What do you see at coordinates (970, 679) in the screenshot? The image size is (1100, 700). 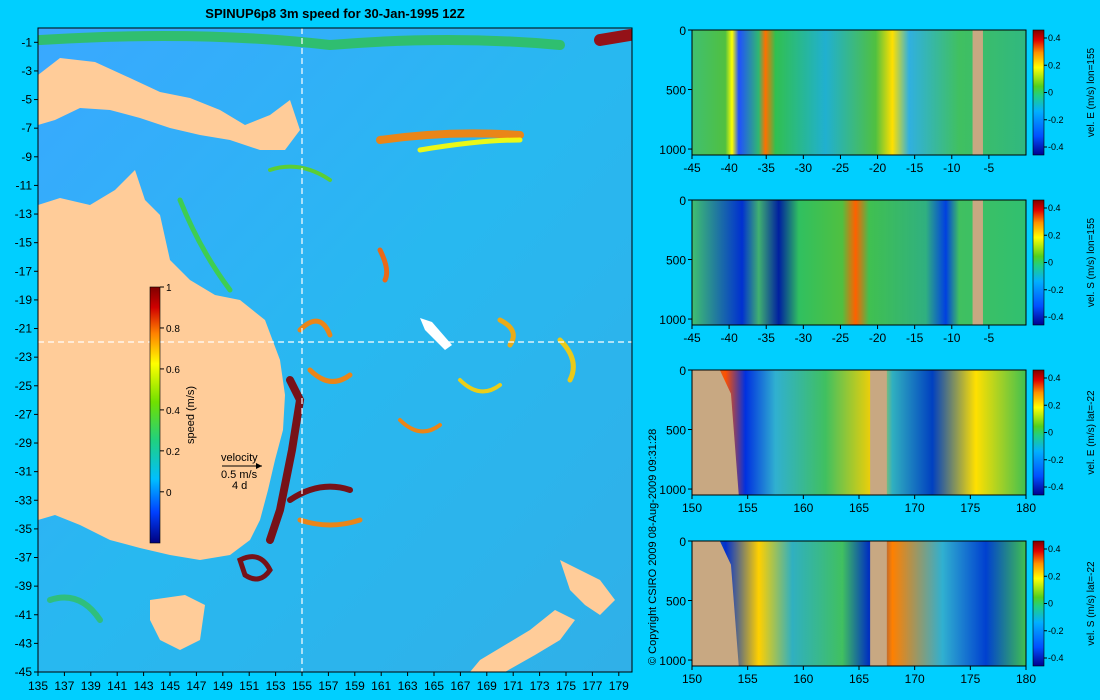 I see `section-x-tick-label: 175` at bounding box center [970, 679].